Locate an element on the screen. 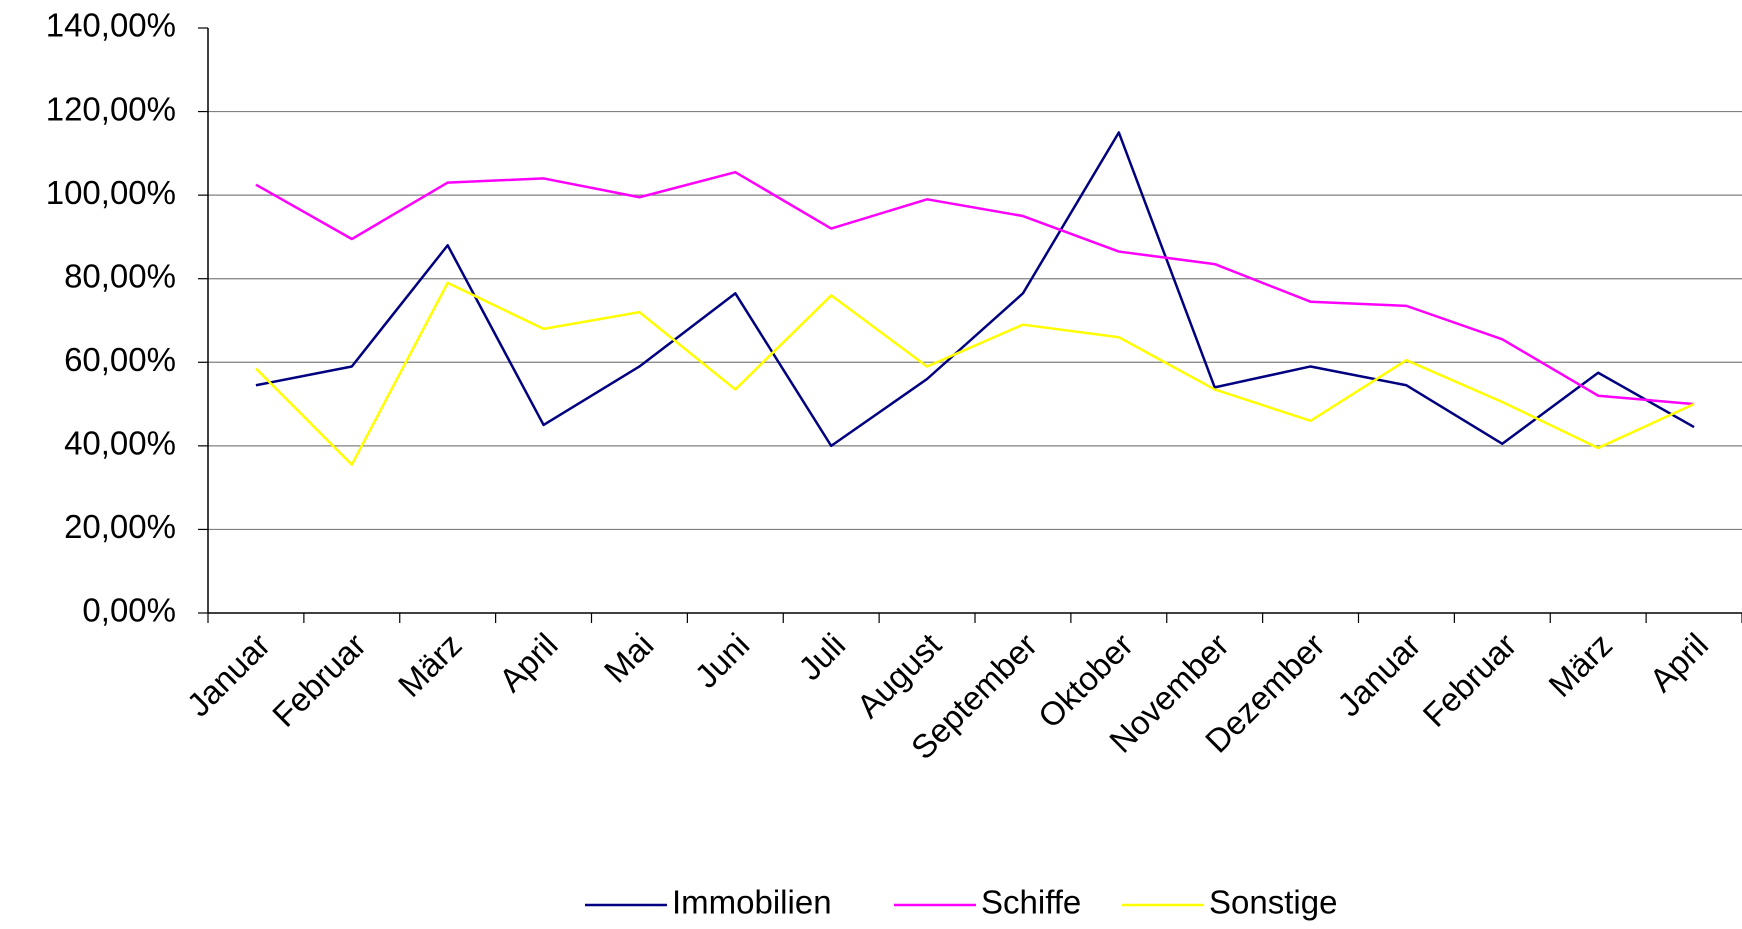 The image size is (1742, 929). y-tick-label: 40,00% is located at coordinates (120, 443).